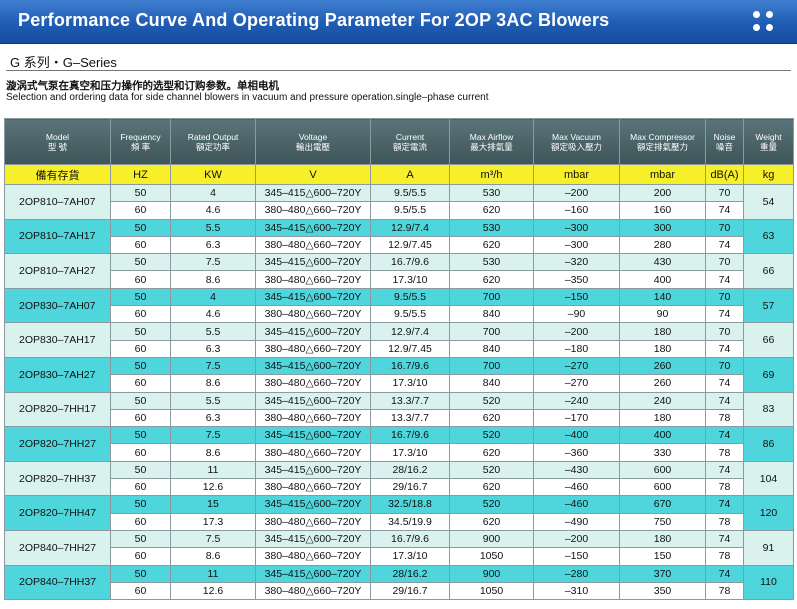 The width and height of the screenshot is (797, 609). Describe the element at coordinates (410, 136) in the screenshot. I see `column-header-en: Current` at that location.